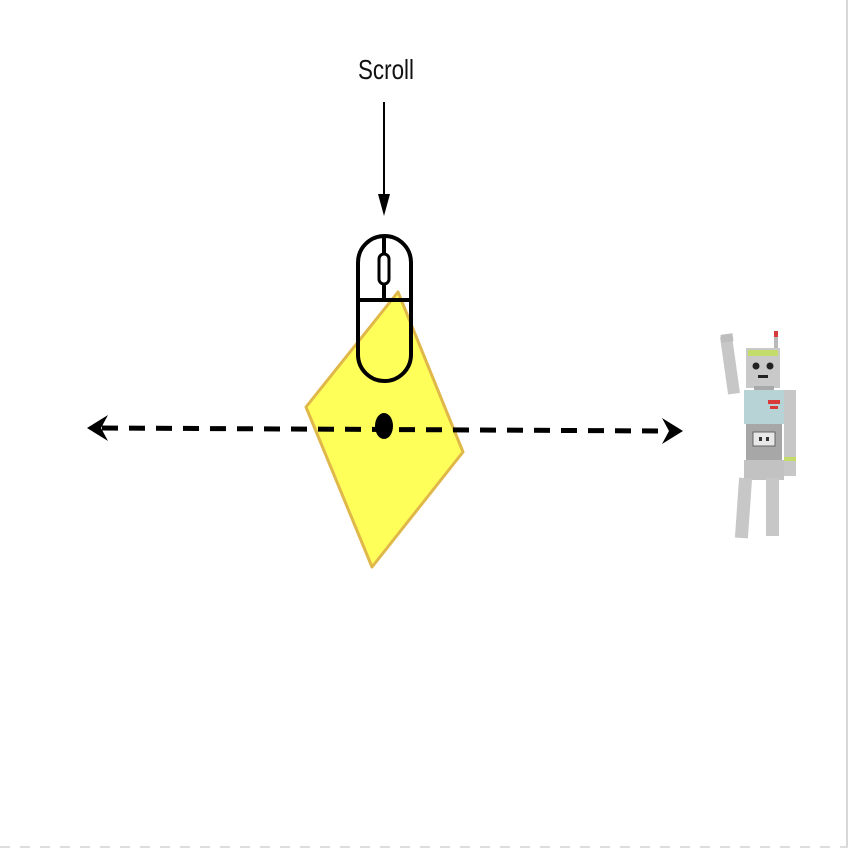 The image size is (848, 848). What do you see at coordinates (384, 426) in the screenshot?
I see `center-point` at bounding box center [384, 426].